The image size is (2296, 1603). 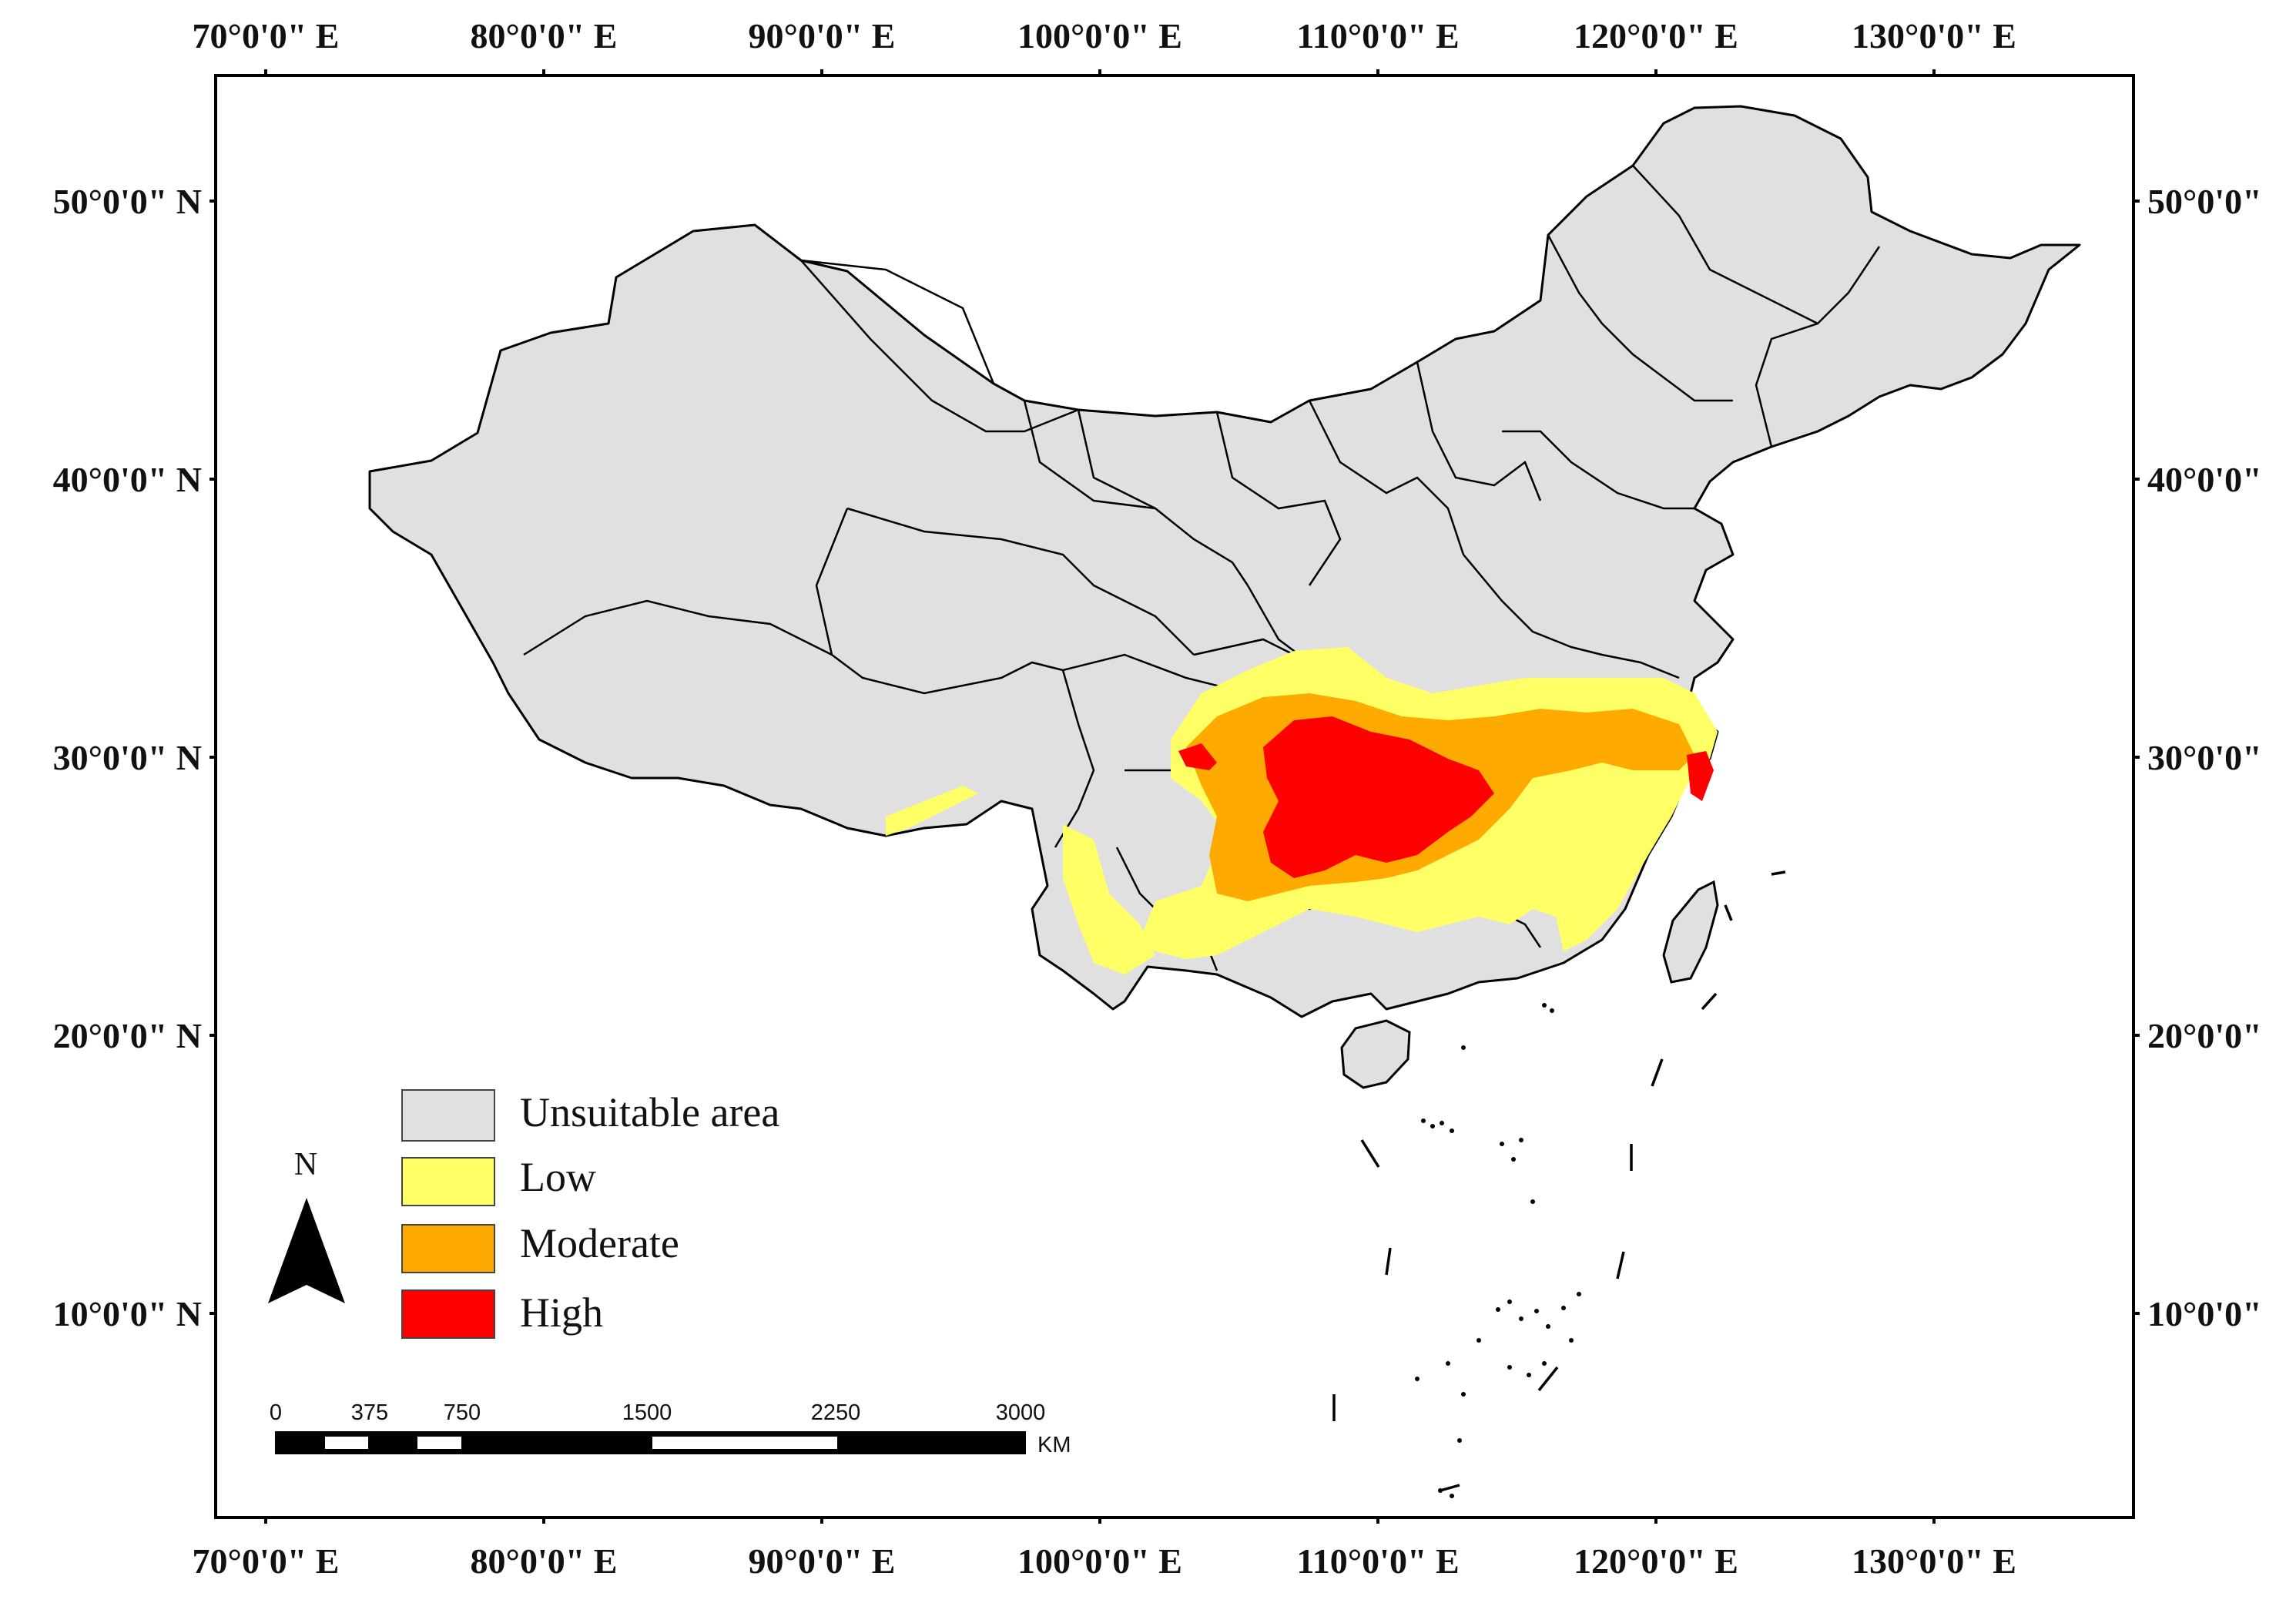 What do you see at coordinates (649, 1112) in the screenshot?
I see `legend-label-unsuitable: Unsuitable area` at bounding box center [649, 1112].